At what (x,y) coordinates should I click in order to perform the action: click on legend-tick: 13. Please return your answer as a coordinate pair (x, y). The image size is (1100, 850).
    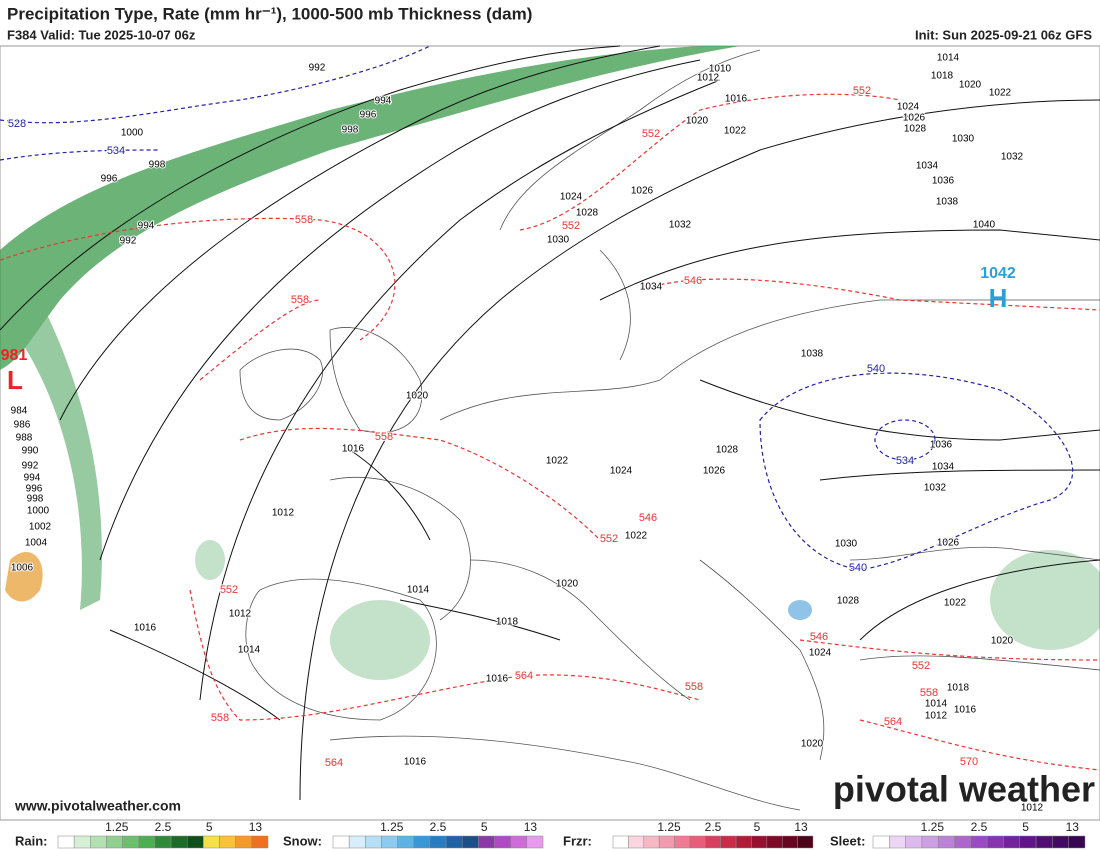
    Looking at the image, I should click on (256, 827).